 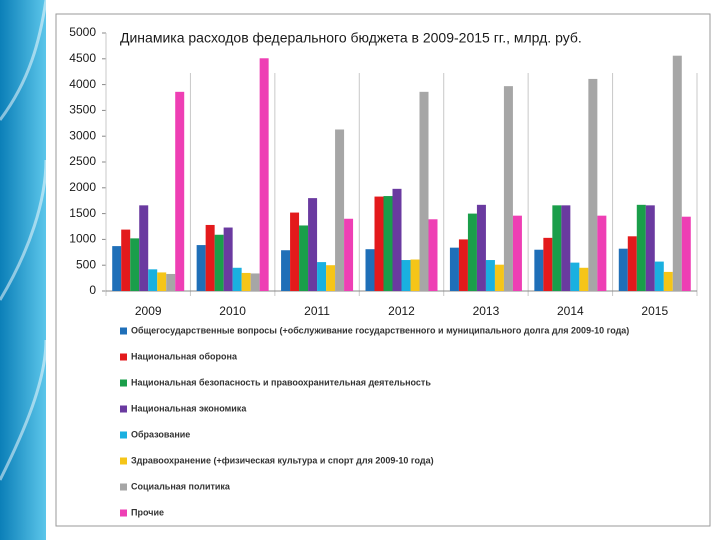 What do you see at coordinates (82, 58) in the screenshot?
I see `y-tick-label: 4500` at bounding box center [82, 58].